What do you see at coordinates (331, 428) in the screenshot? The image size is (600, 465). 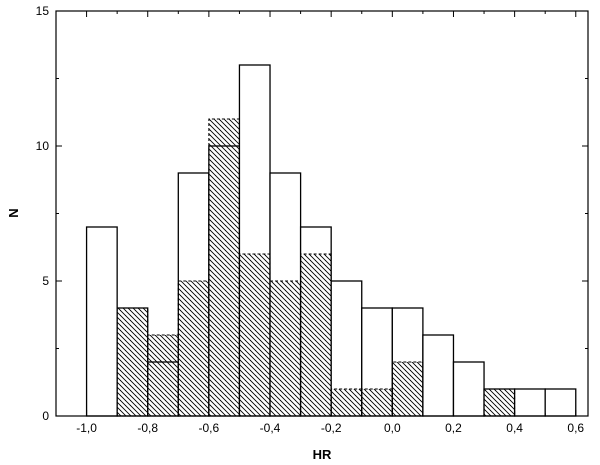 I see `x-tick-label: -0,2` at bounding box center [331, 428].